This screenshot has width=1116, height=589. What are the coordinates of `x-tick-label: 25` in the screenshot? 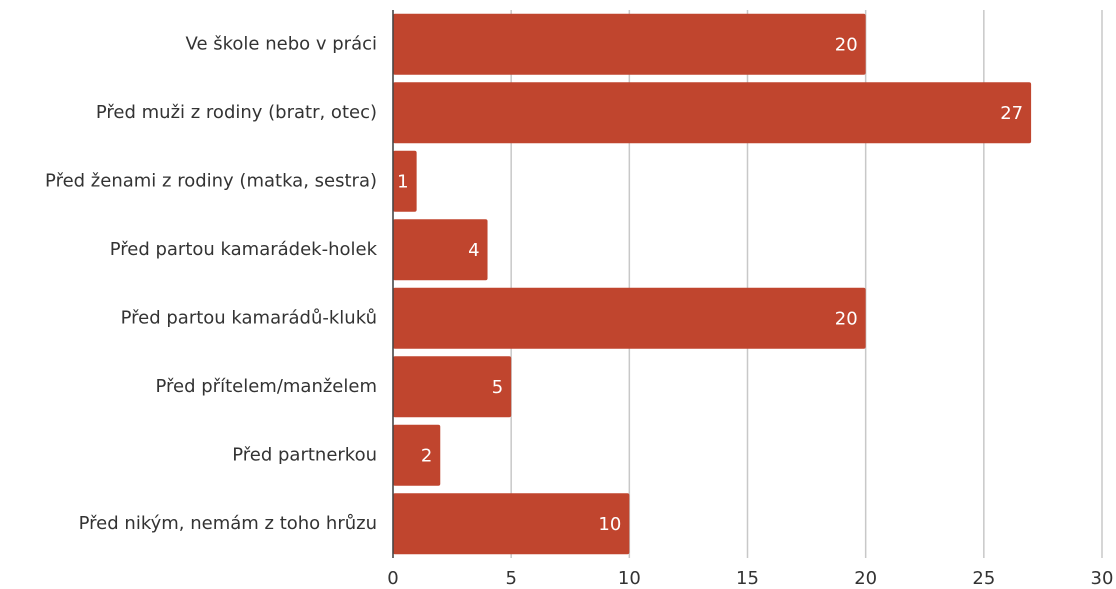 It's located at (983, 578).